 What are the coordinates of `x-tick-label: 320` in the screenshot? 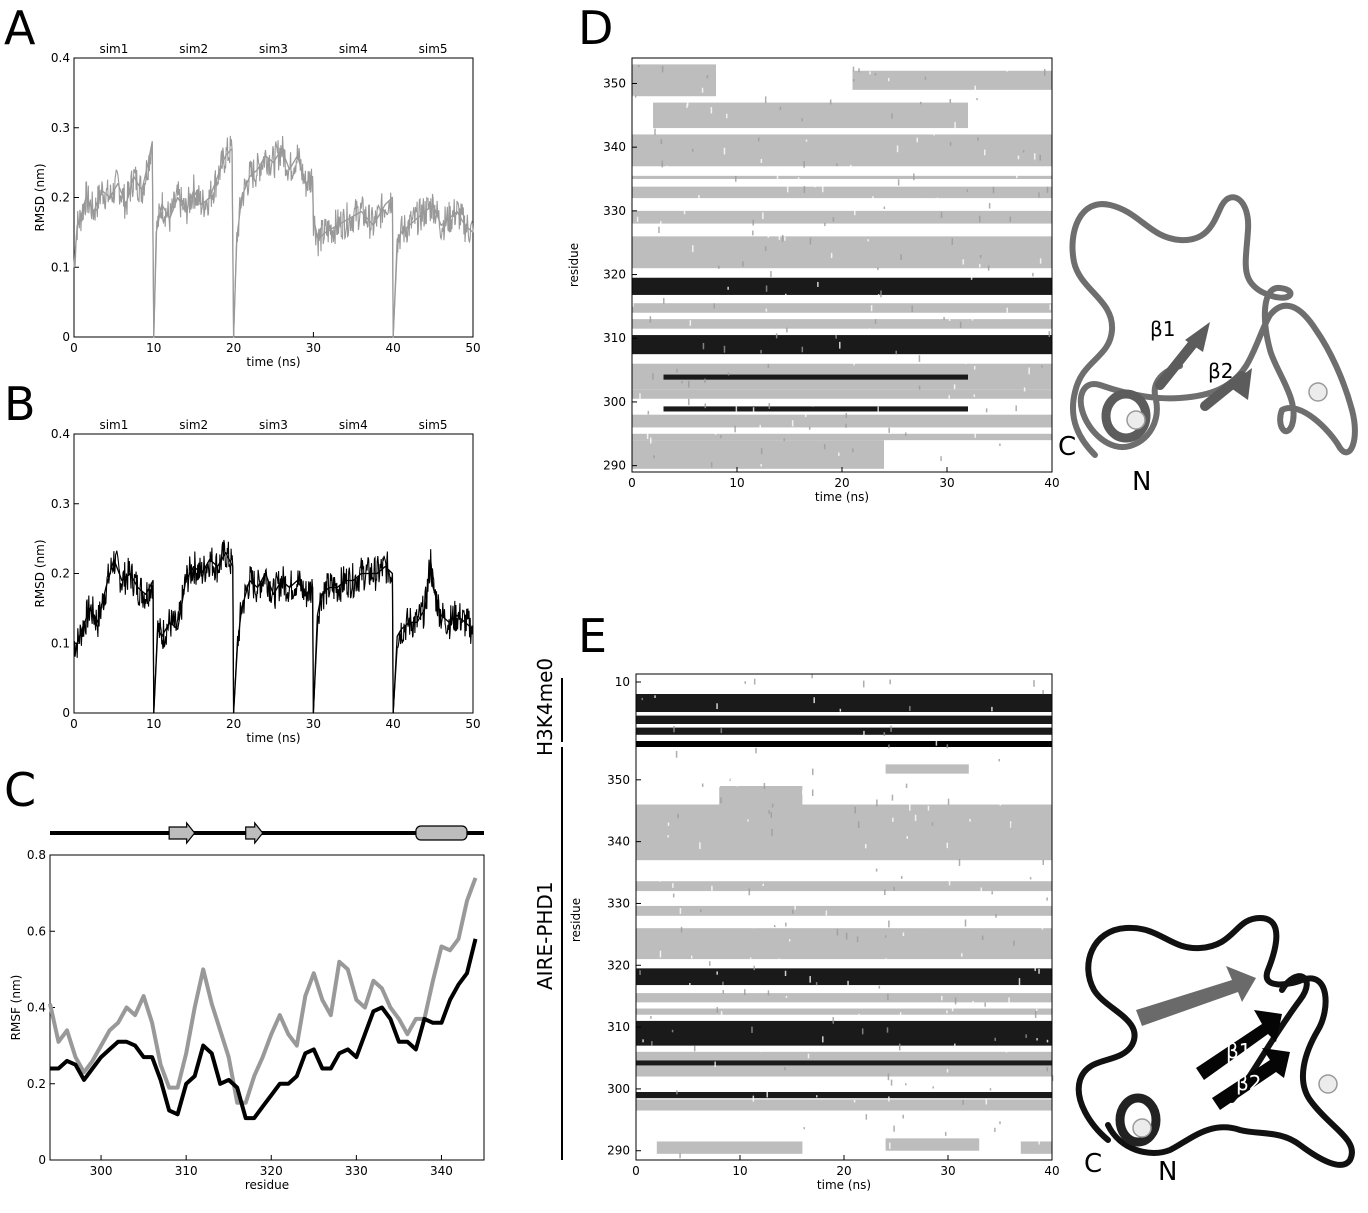 It's located at (271, 1171).